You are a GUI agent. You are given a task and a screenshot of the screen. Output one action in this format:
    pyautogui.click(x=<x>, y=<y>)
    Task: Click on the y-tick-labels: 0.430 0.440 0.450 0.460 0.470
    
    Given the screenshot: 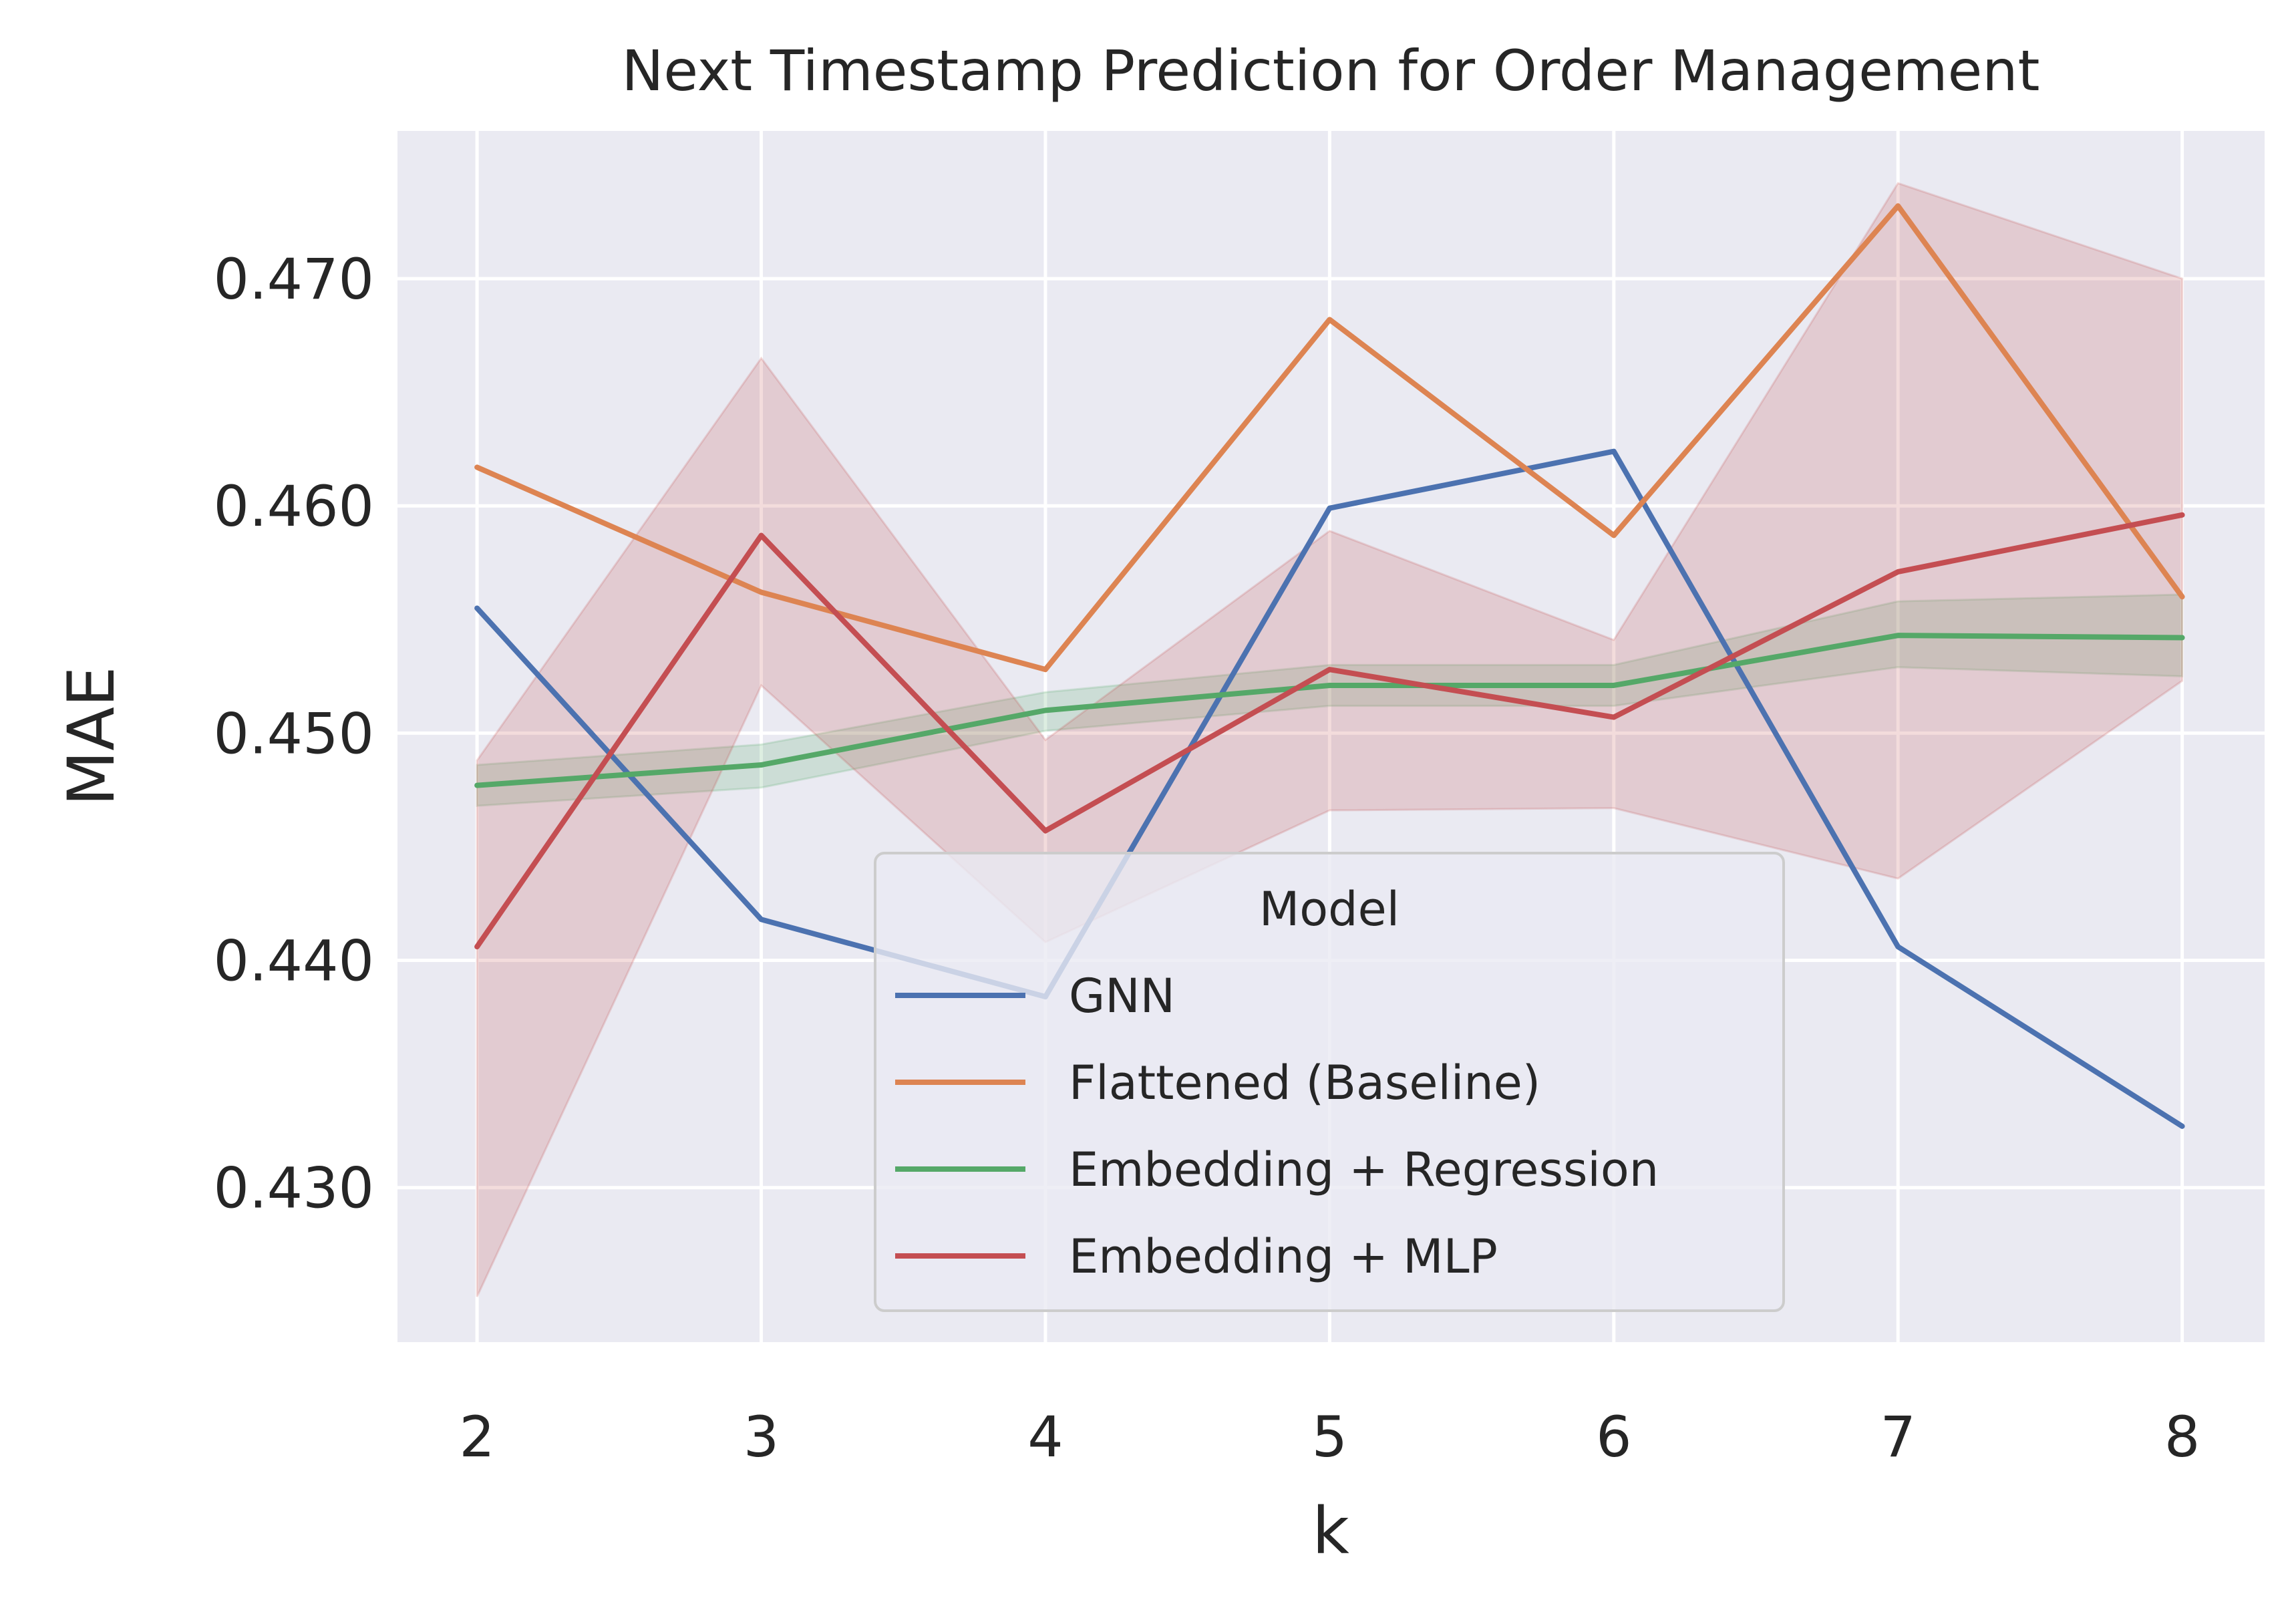 What is the action you would take?
    pyautogui.click(x=294, y=734)
    